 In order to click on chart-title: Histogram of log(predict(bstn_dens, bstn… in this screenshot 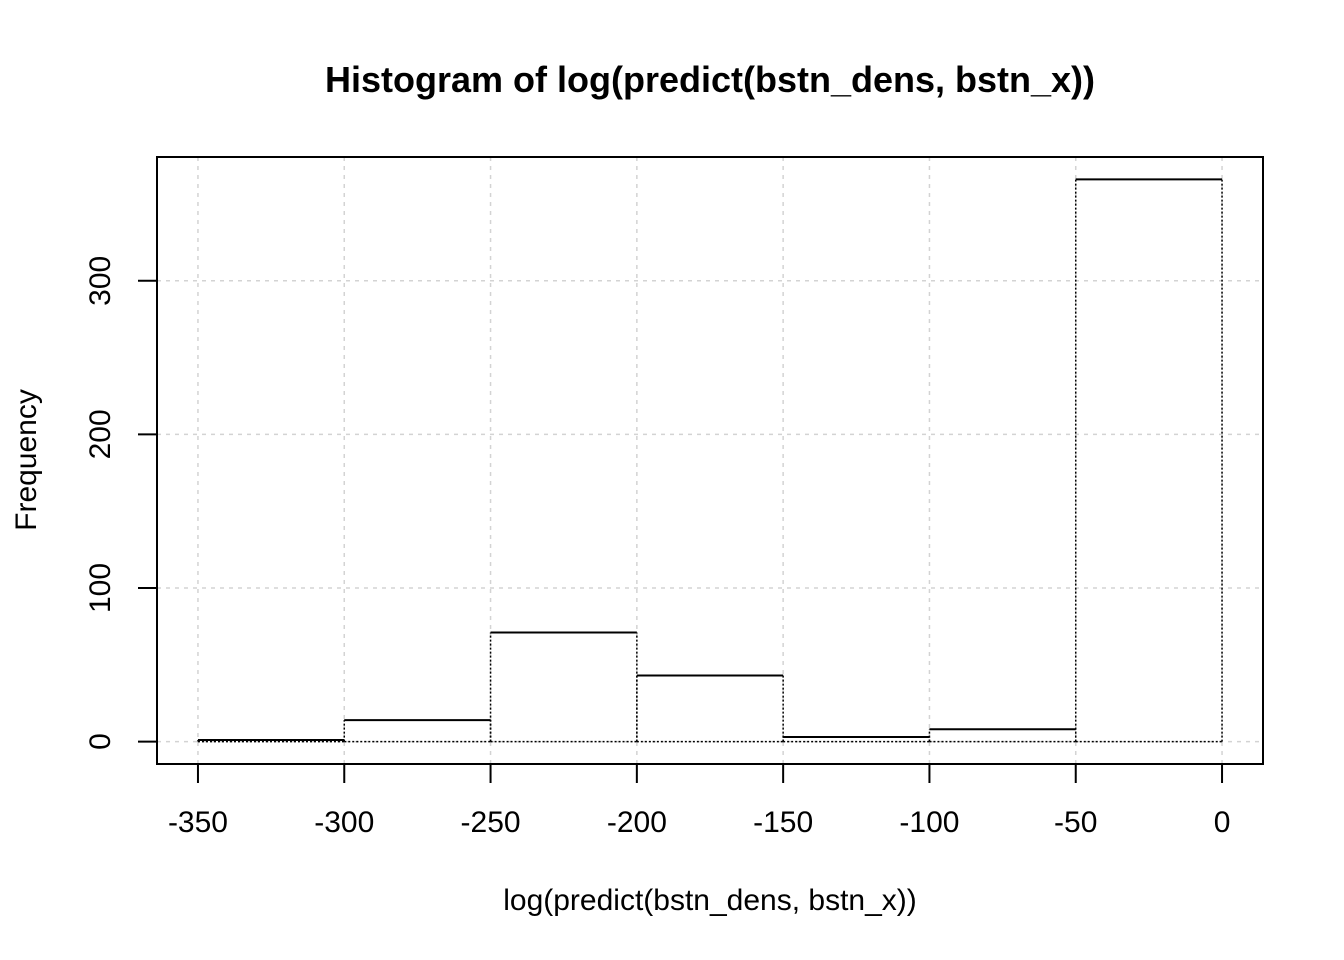, I will do `click(710, 79)`.